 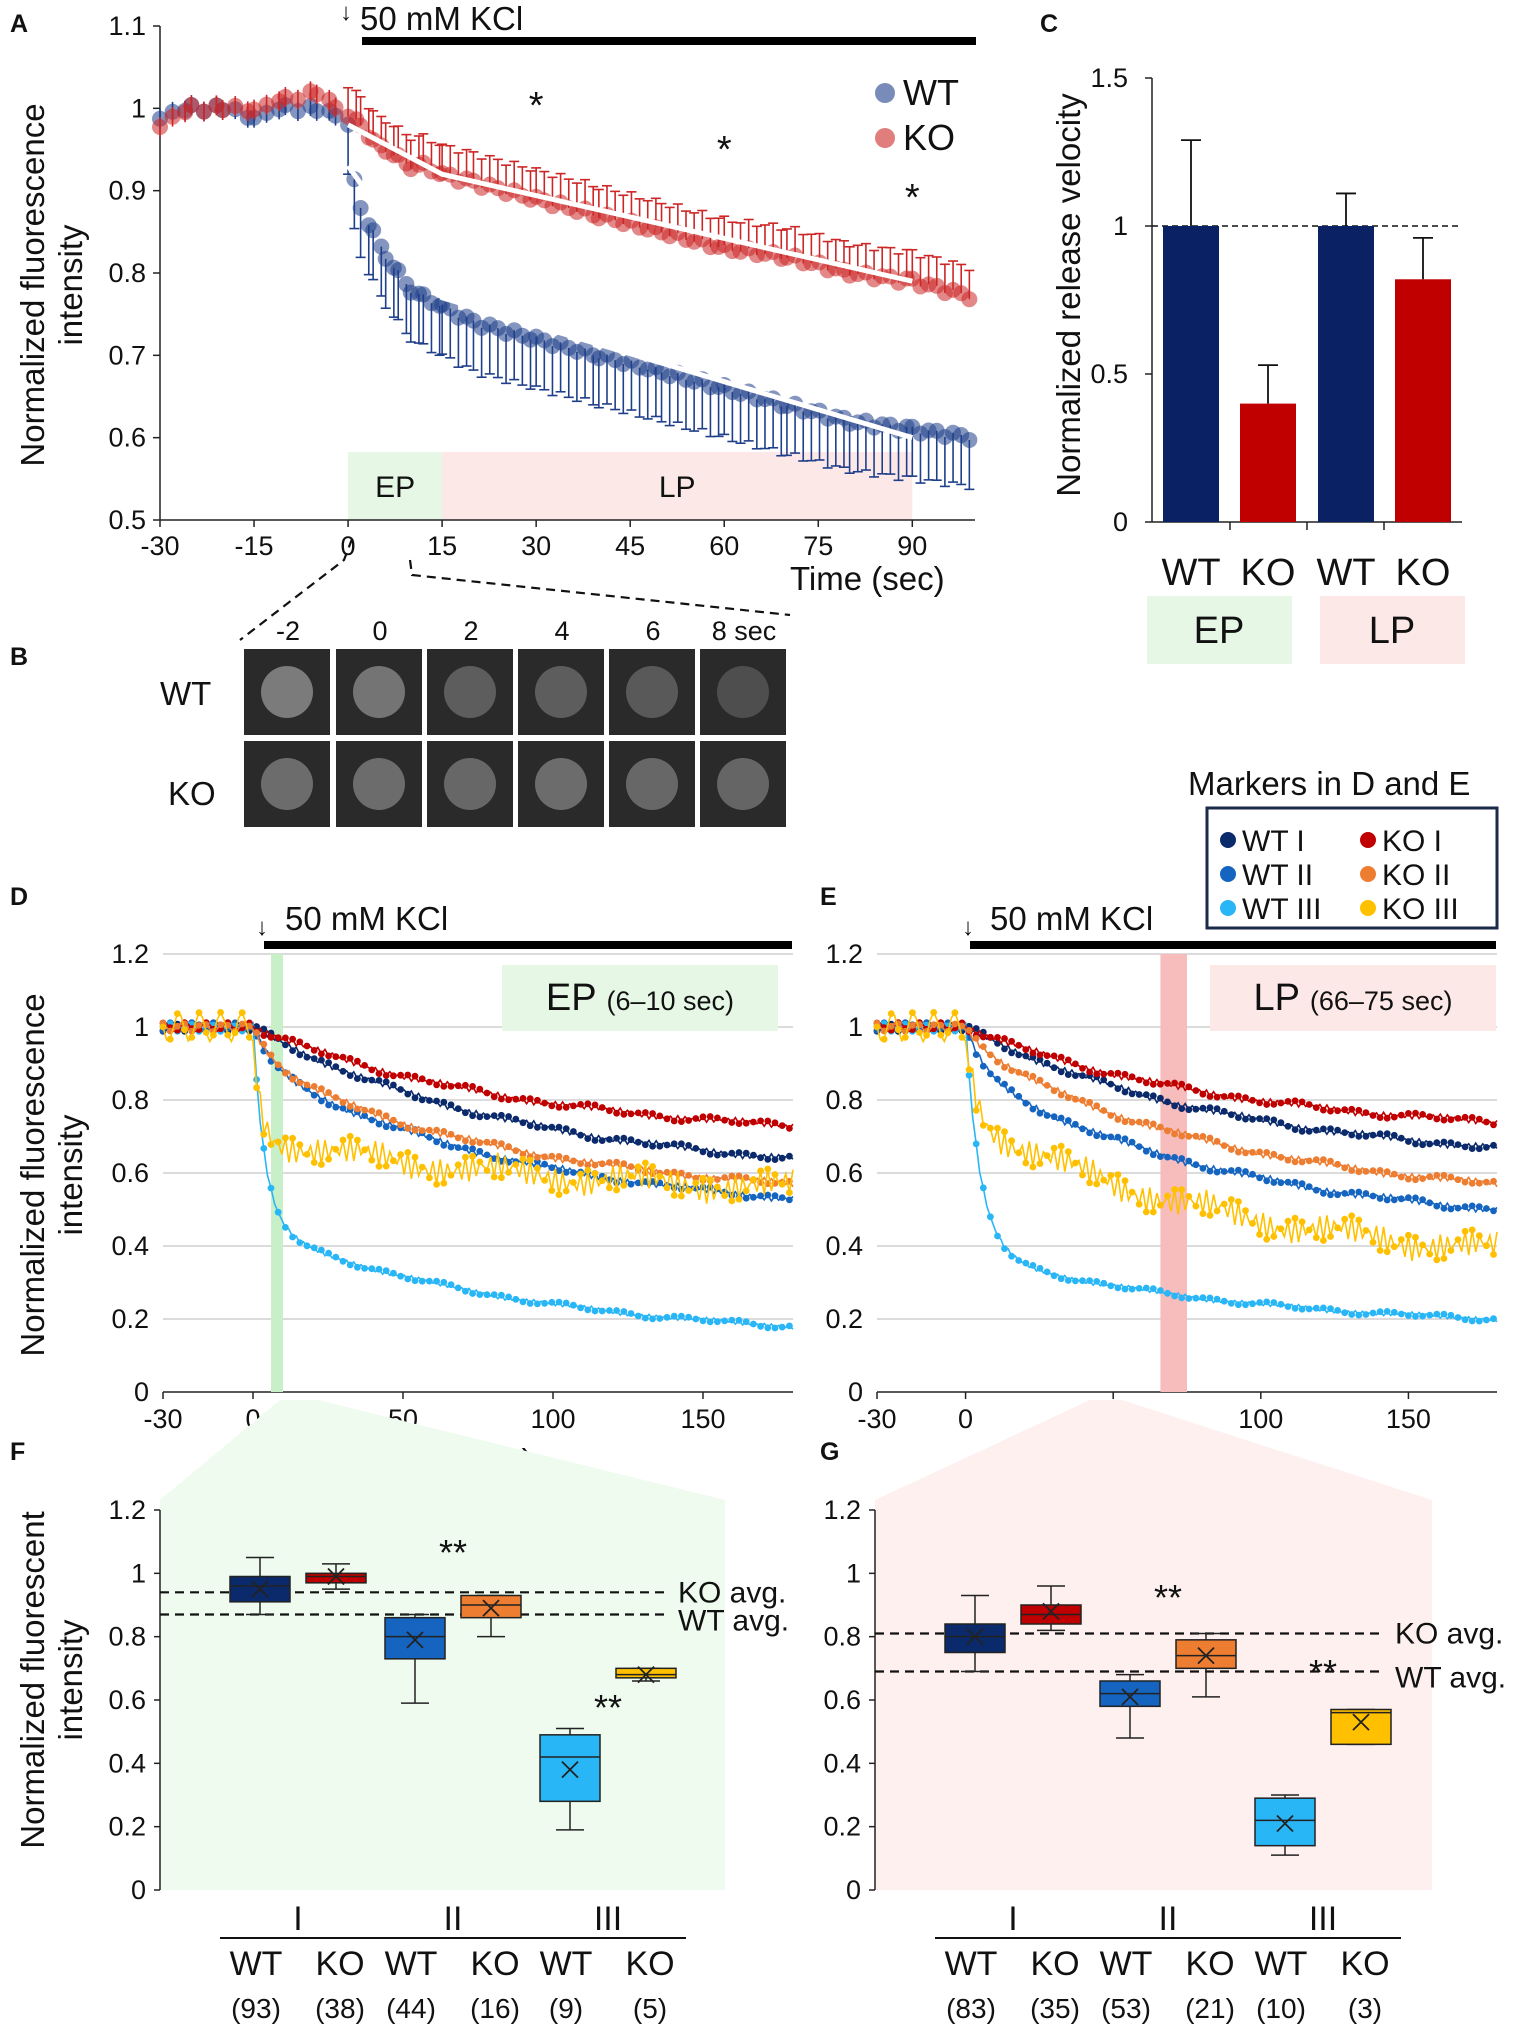 I want to click on stim-arrow-e: ↓, so click(x=968, y=927).